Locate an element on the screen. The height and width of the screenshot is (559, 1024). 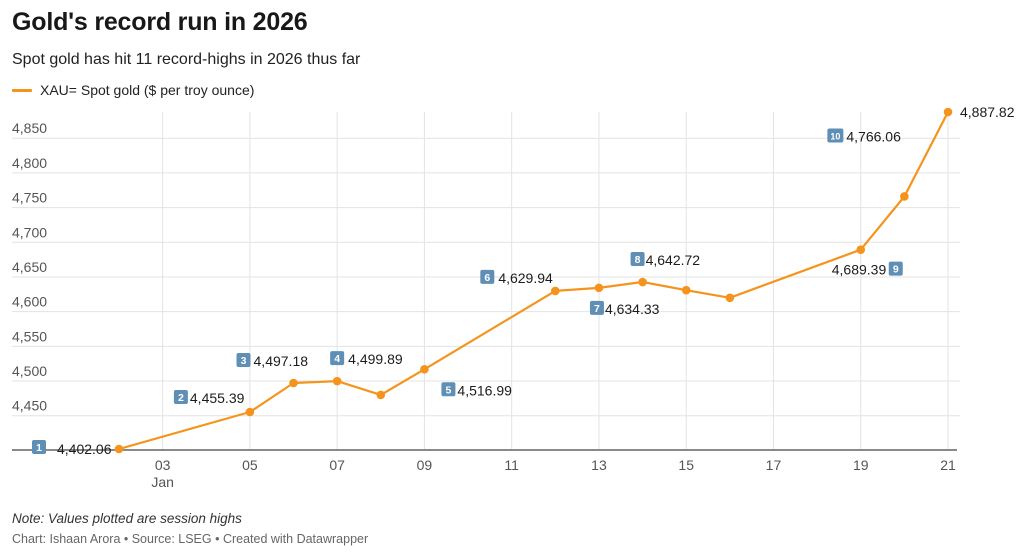
annotation-badge-number: 8 is located at coordinates (638, 260).